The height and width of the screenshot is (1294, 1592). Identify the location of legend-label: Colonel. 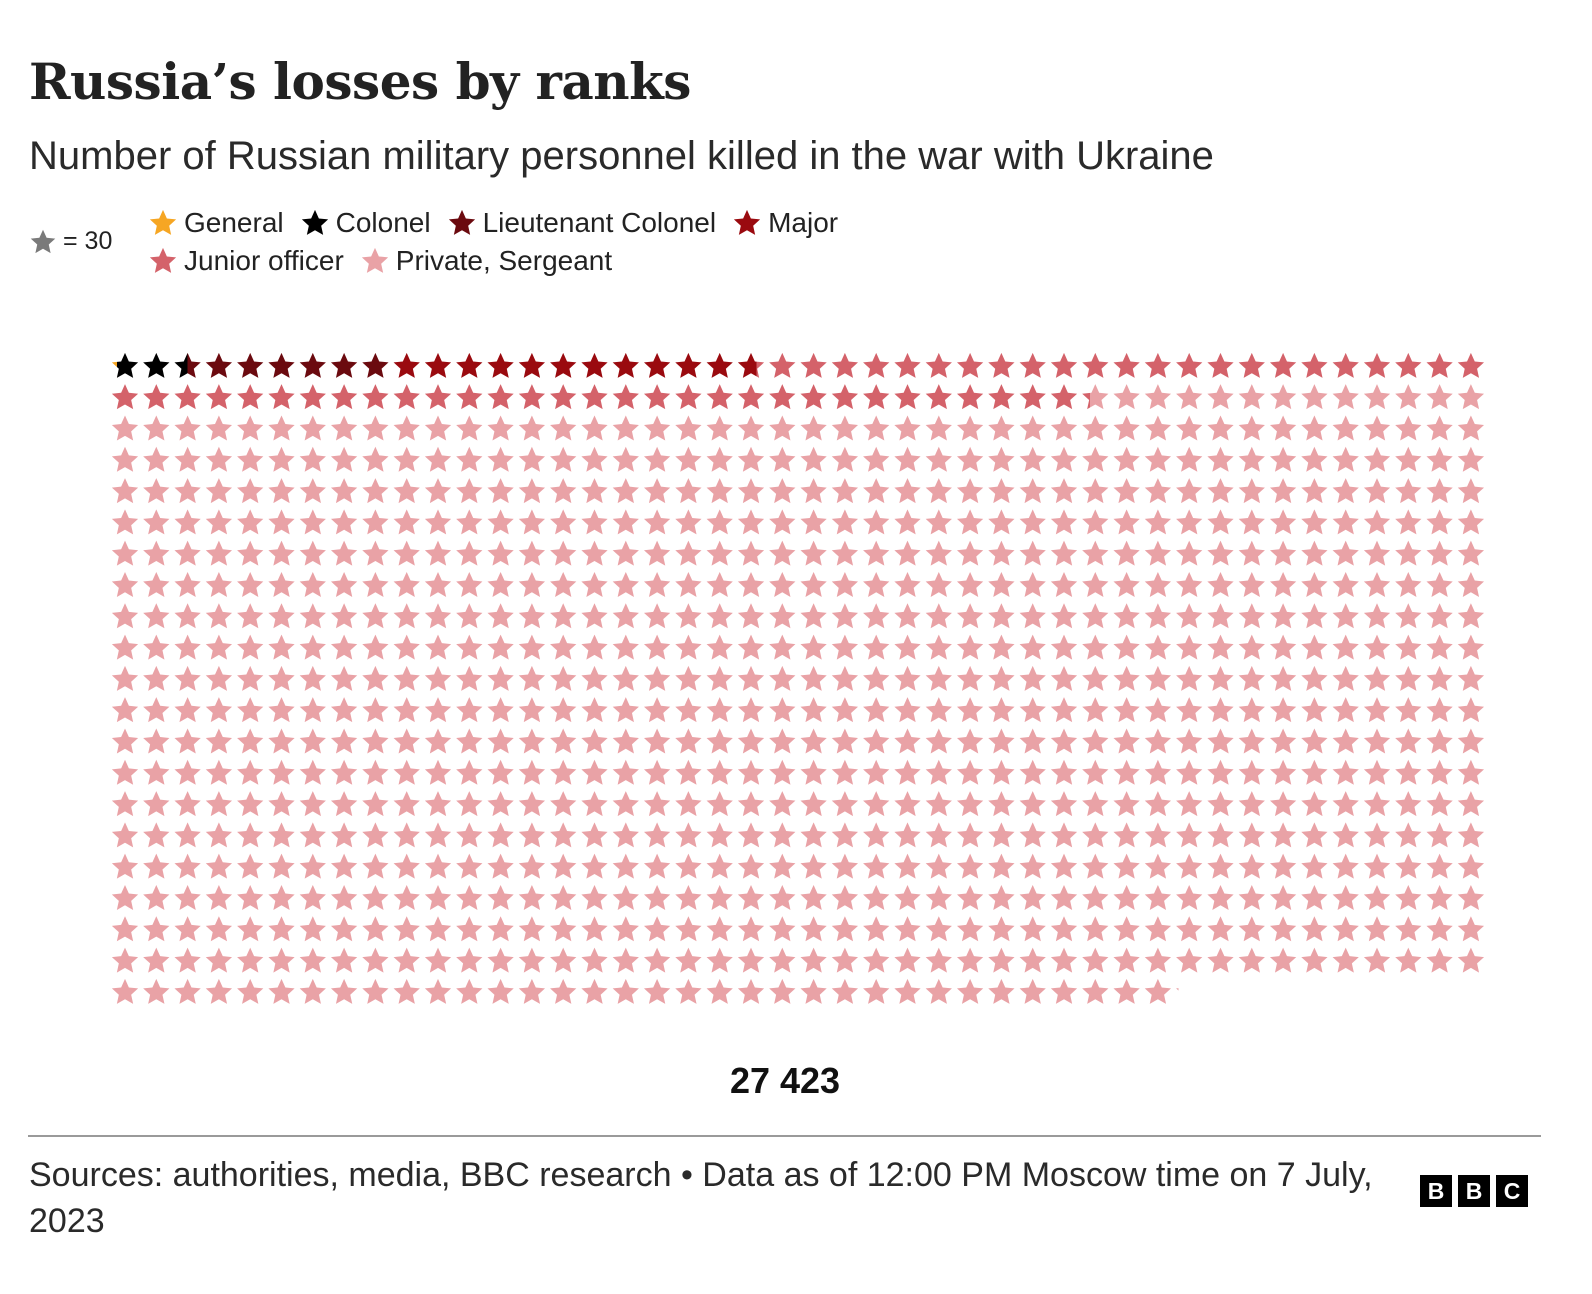
(383, 222).